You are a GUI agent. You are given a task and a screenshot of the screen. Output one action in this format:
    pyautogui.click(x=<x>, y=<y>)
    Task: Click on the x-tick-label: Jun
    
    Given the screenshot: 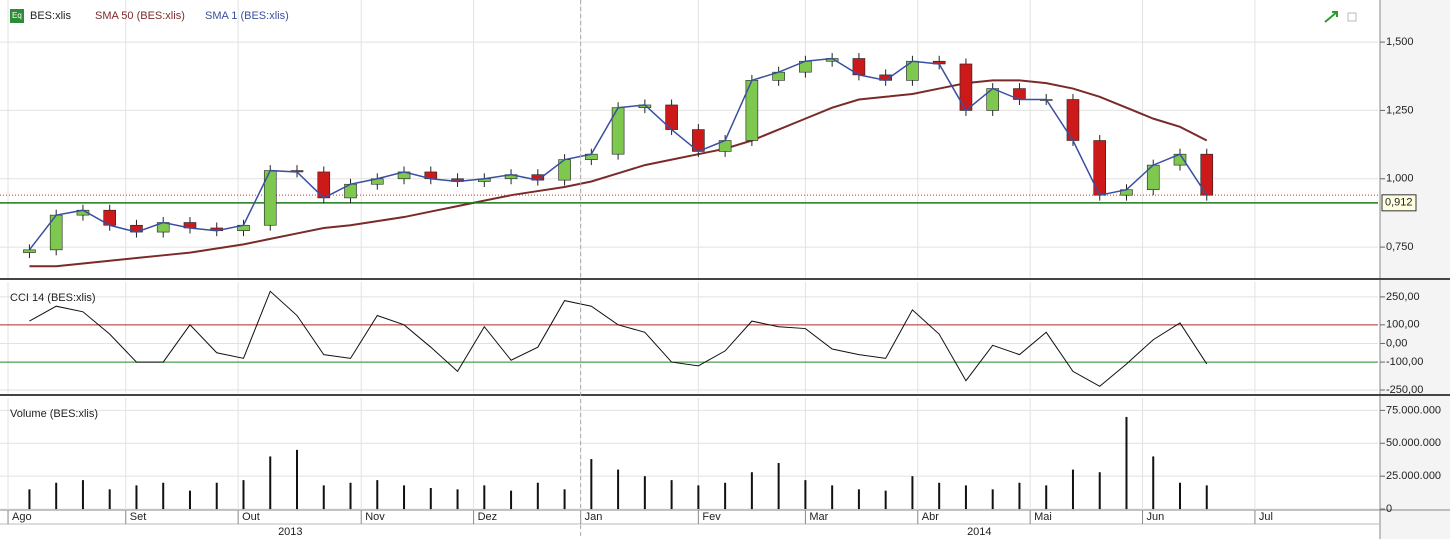 What is the action you would take?
    pyautogui.click(x=1156, y=517)
    